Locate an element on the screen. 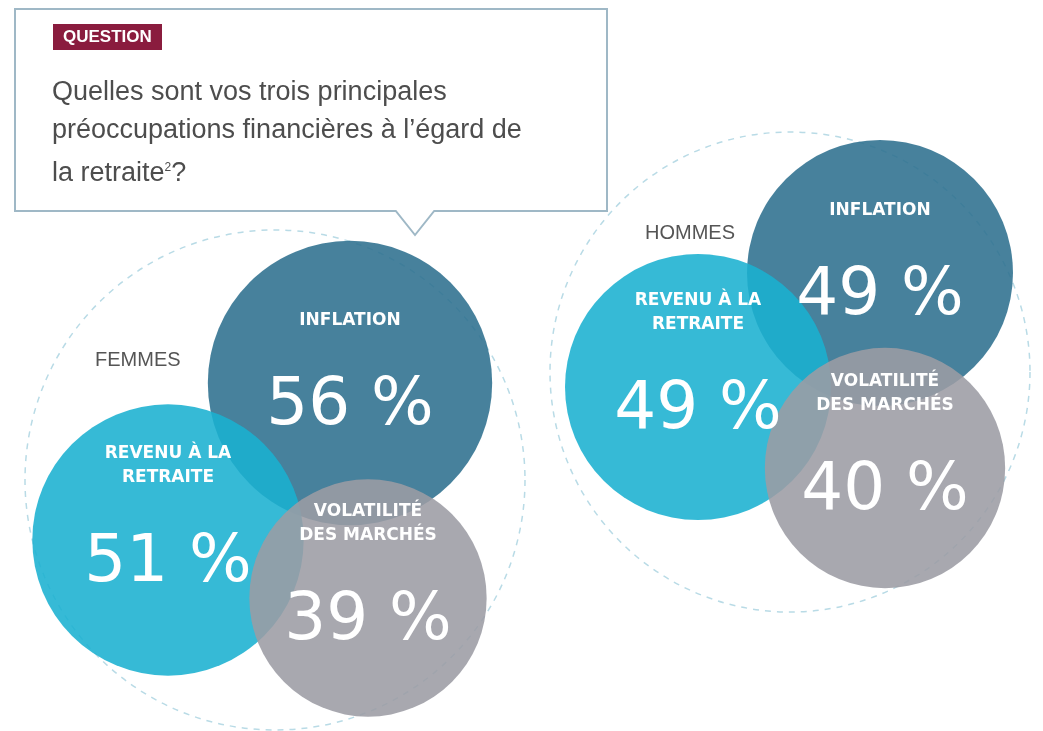 This screenshot has height=731, width=1043. text: Quelles sont vos trois principales préoccupations financières à l’égard de la retraite$^{2}$? is located at coordinates (287, 132).